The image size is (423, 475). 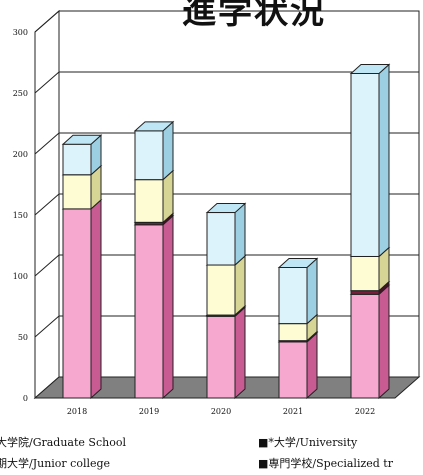 I want to click on y-tick-label: 200, so click(x=20, y=154).